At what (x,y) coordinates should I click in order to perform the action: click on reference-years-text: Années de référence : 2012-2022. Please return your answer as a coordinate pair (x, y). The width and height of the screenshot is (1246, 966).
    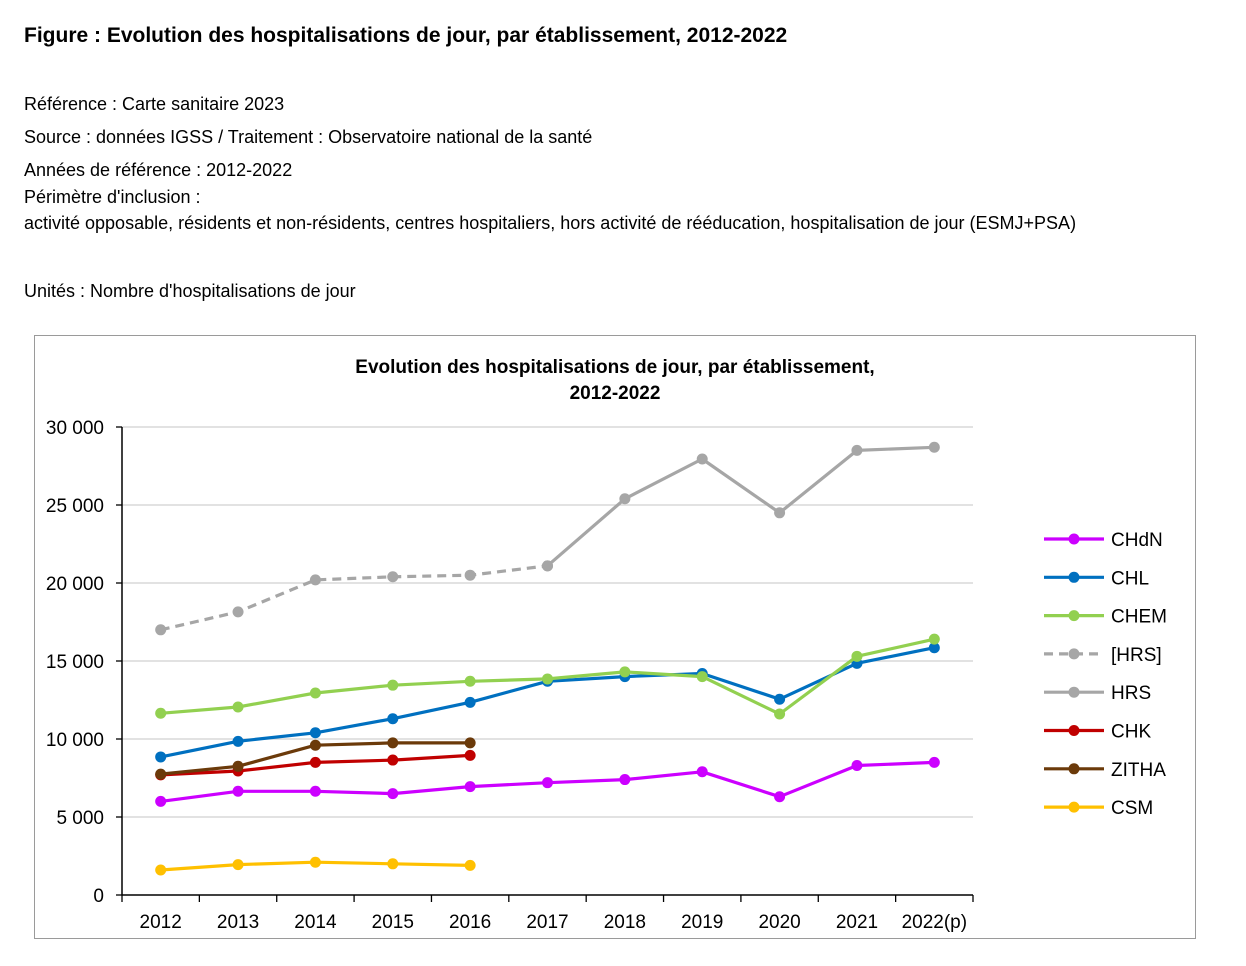
    Looking at the image, I should click on (158, 170).